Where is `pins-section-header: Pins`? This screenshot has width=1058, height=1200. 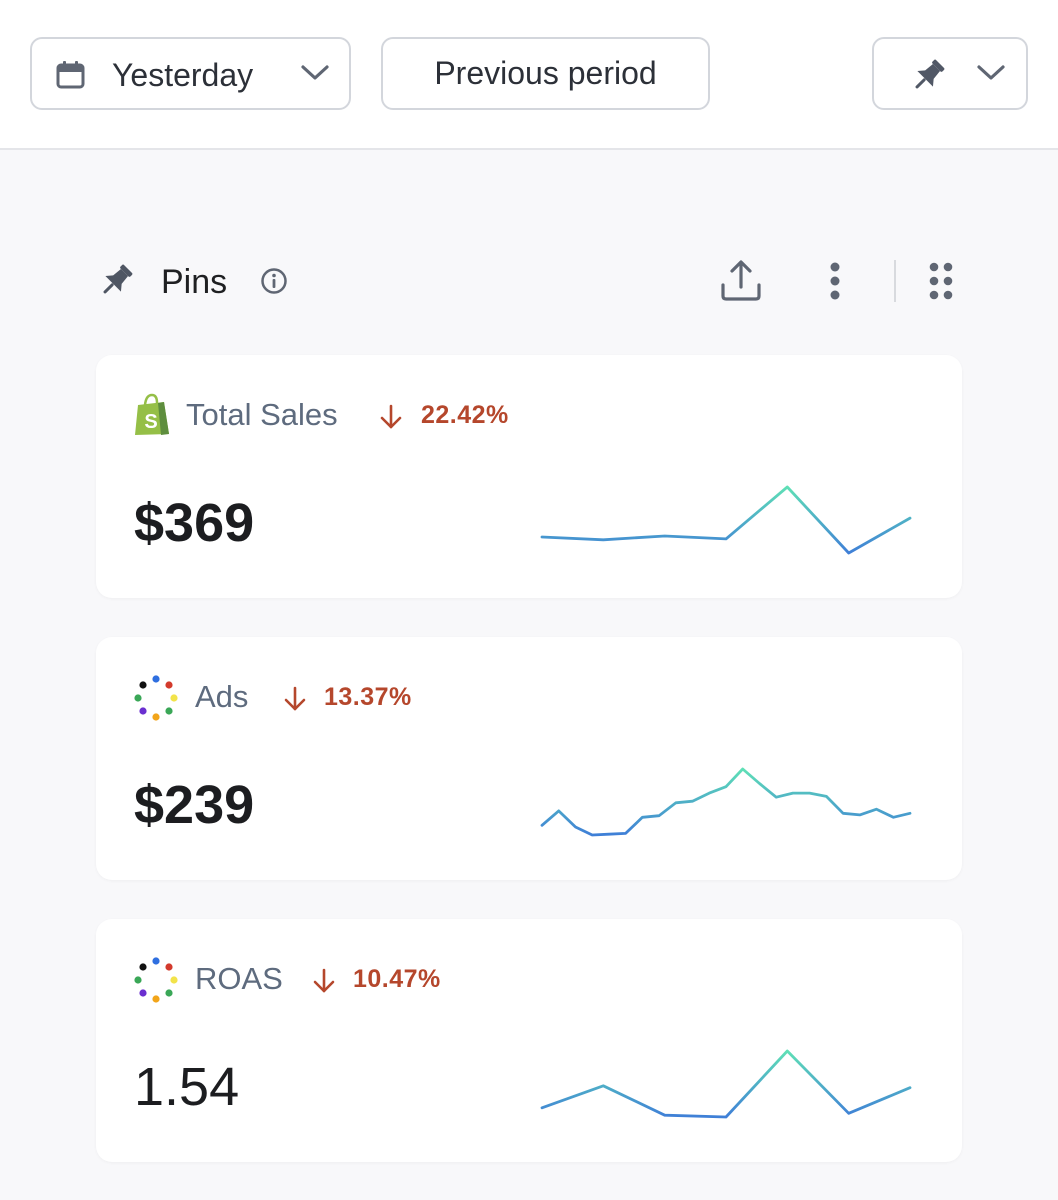 pins-section-header: Pins is located at coordinates (529, 282).